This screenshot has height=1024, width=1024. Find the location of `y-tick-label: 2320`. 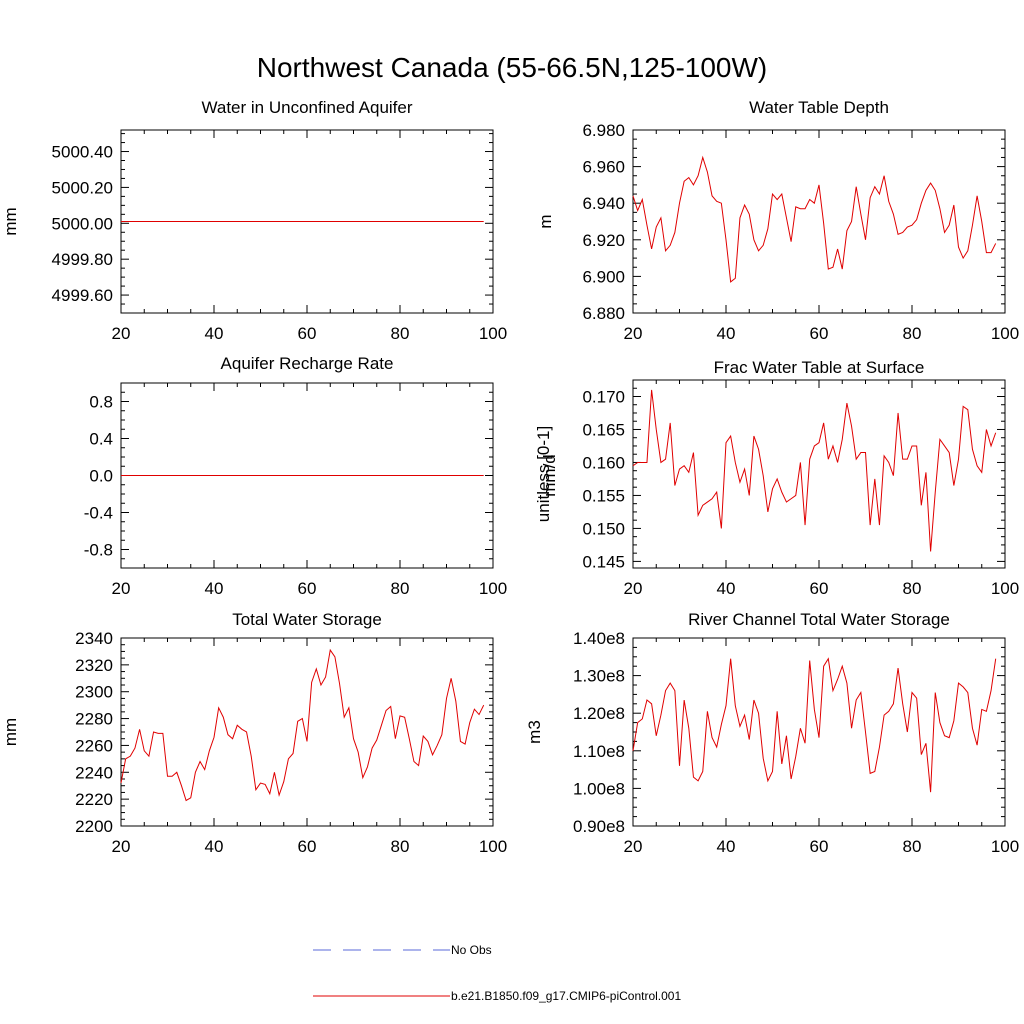

y-tick-label: 2320 is located at coordinates (94, 665).